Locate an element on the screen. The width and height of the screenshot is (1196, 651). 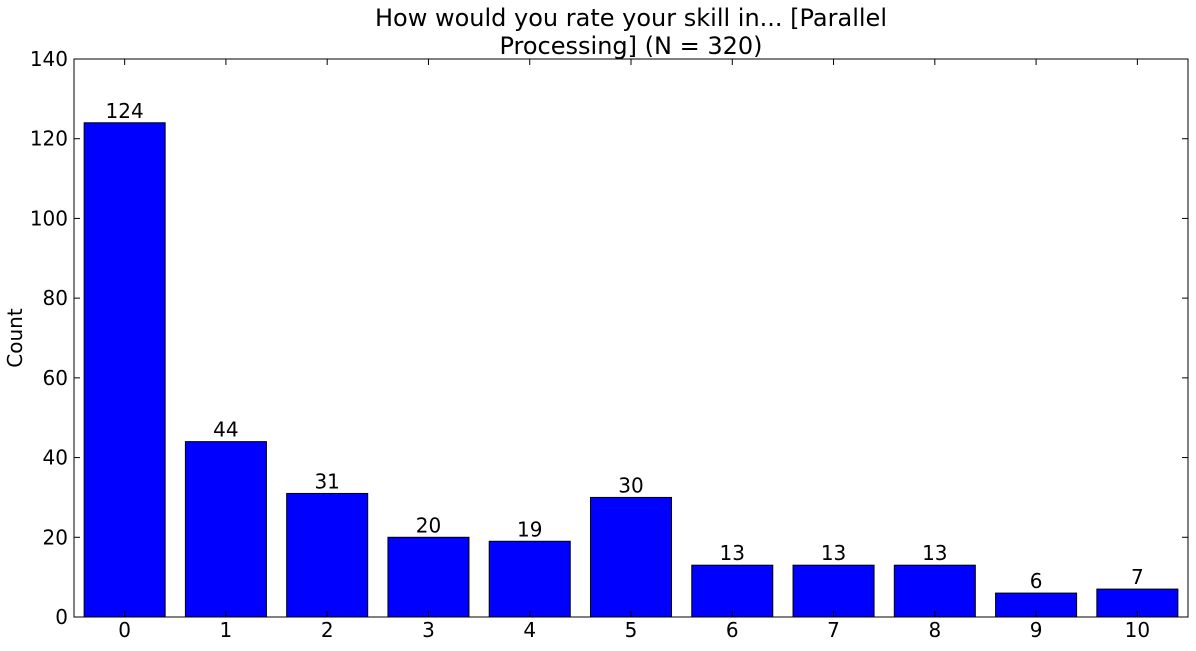
x-tick-label-1: 1 is located at coordinates (226, 630).